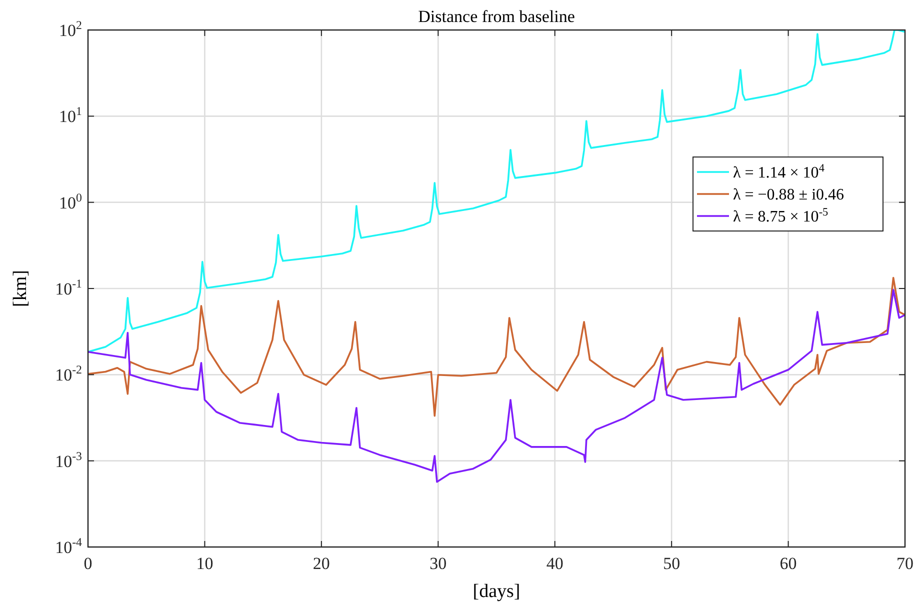 Image resolution: width=917 pixels, height=613 pixels. What do you see at coordinates (496, 16) in the screenshot?
I see `chart-title: Distance from baseline` at bounding box center [496, 16].